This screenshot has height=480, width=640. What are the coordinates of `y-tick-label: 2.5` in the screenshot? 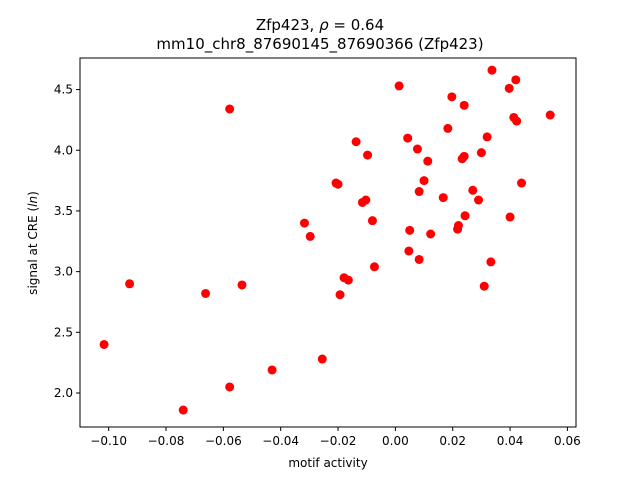 It's located at (63, 332).